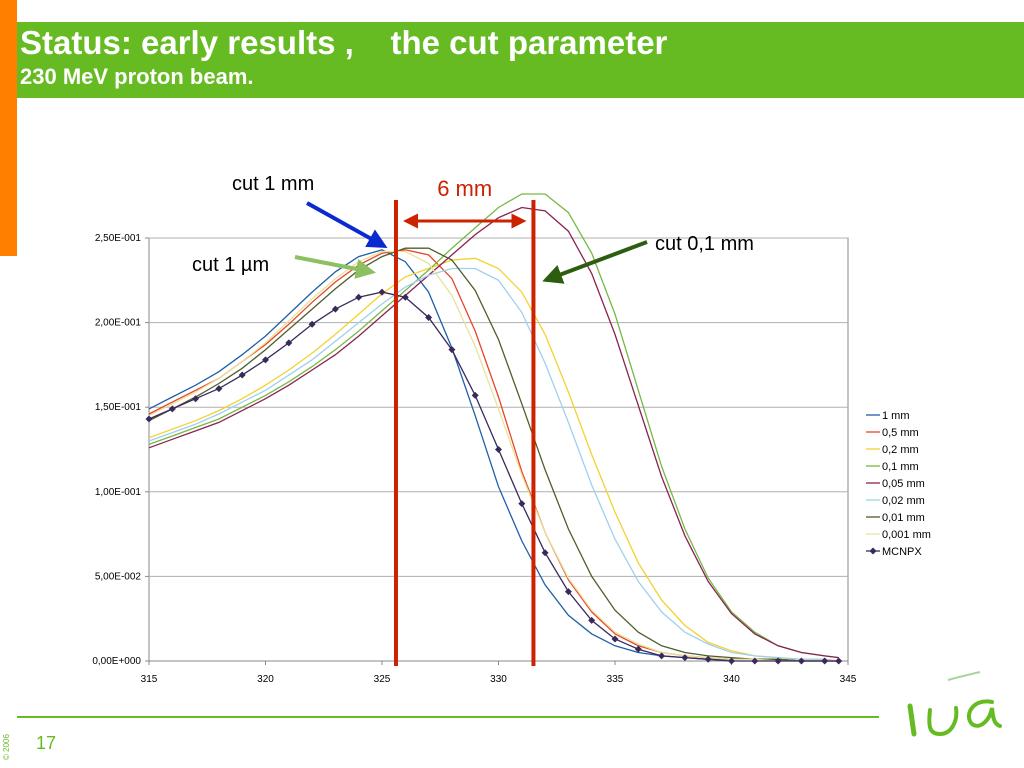 Image resolution: width=1024 pixels, height=768 pixels. What do you see at coordinates (118, 492) in the screenshot?
I see `y-tick-label: 1,00E-001` at bounding box center [118, 492].